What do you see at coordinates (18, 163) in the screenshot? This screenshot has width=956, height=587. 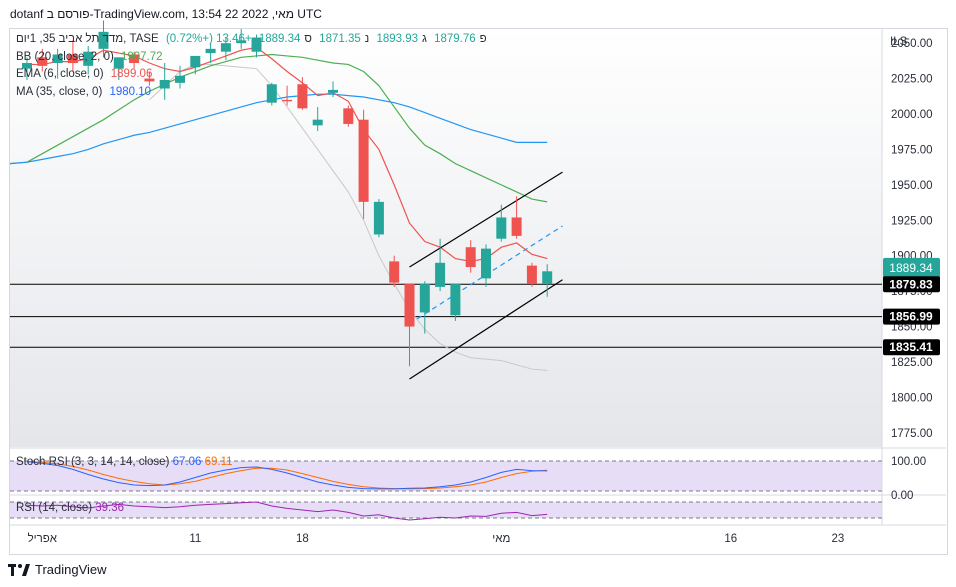 I see `ma-line` at bounding box center [18, 163].